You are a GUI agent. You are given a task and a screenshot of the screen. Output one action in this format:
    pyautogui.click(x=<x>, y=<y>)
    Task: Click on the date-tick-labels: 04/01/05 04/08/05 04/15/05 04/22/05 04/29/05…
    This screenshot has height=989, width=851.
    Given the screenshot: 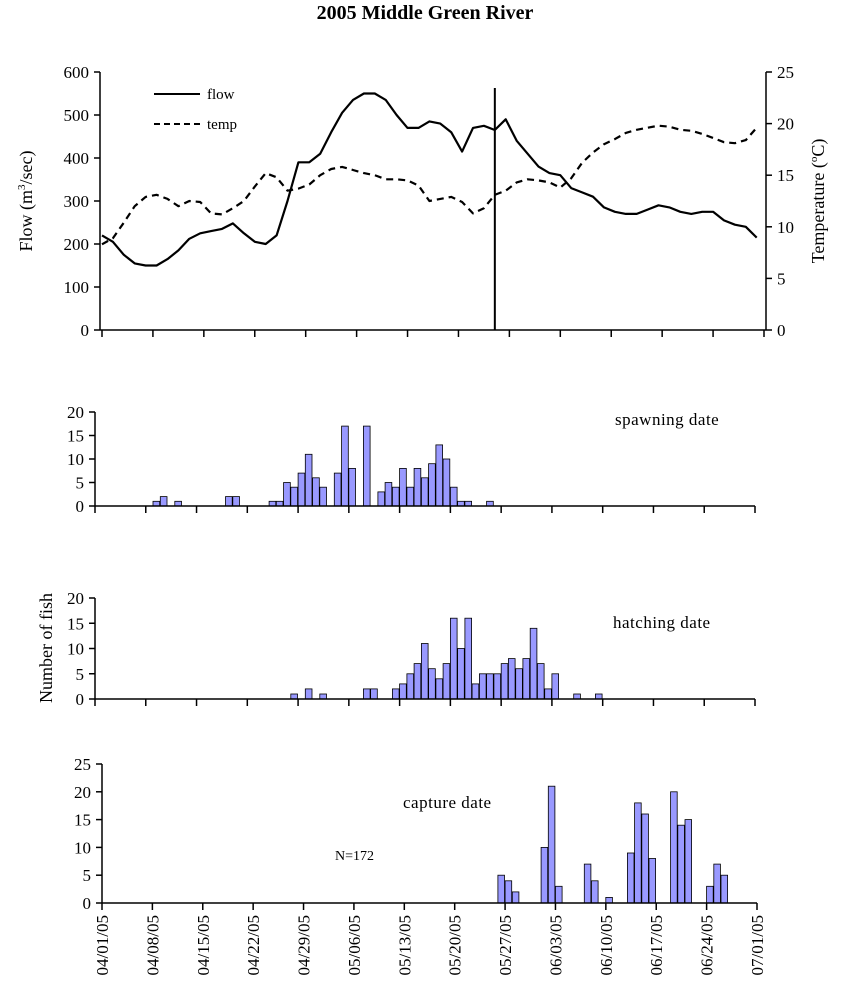 What is the action you would take?
    pyautogui.click(x=430, y=945)
    